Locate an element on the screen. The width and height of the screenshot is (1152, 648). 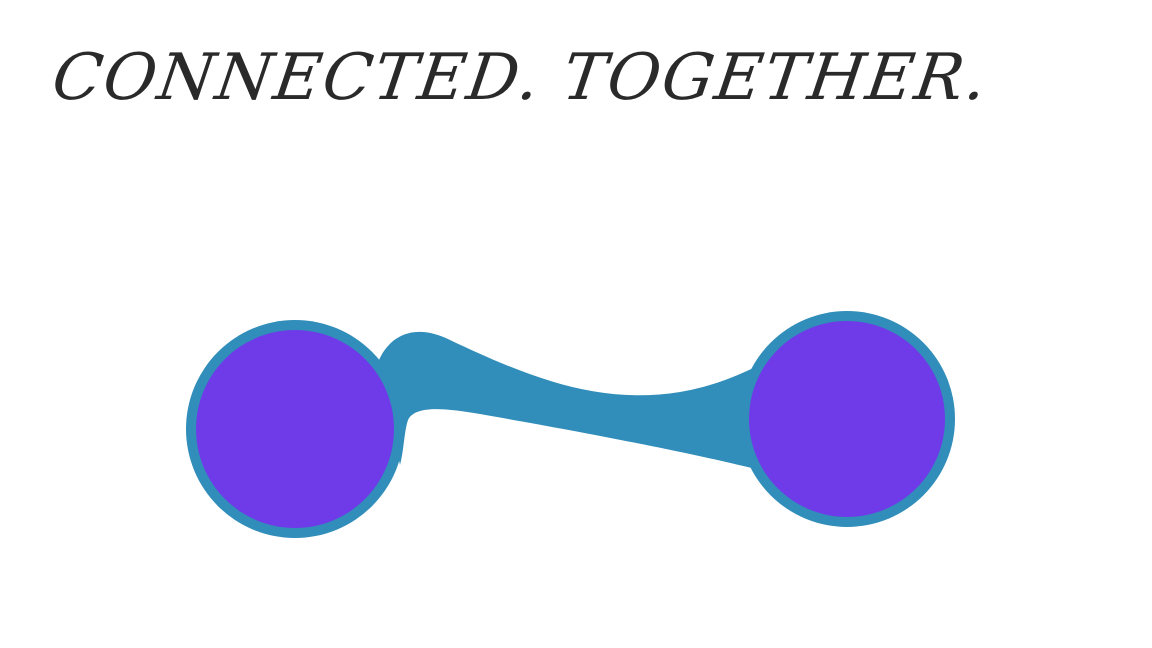
right-node is located at coordinates (847, 419).